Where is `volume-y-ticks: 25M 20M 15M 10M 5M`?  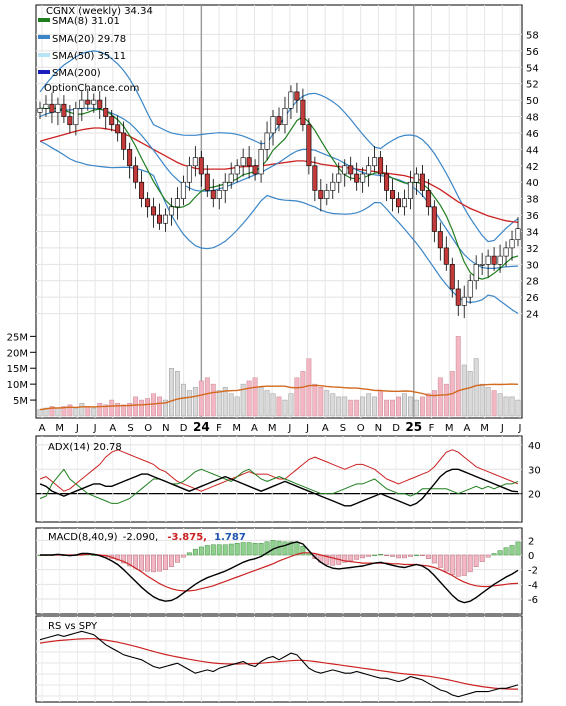 volume-y-ticks: 25M 20M 15M 10M 5M is located at coordinates (21, 369).